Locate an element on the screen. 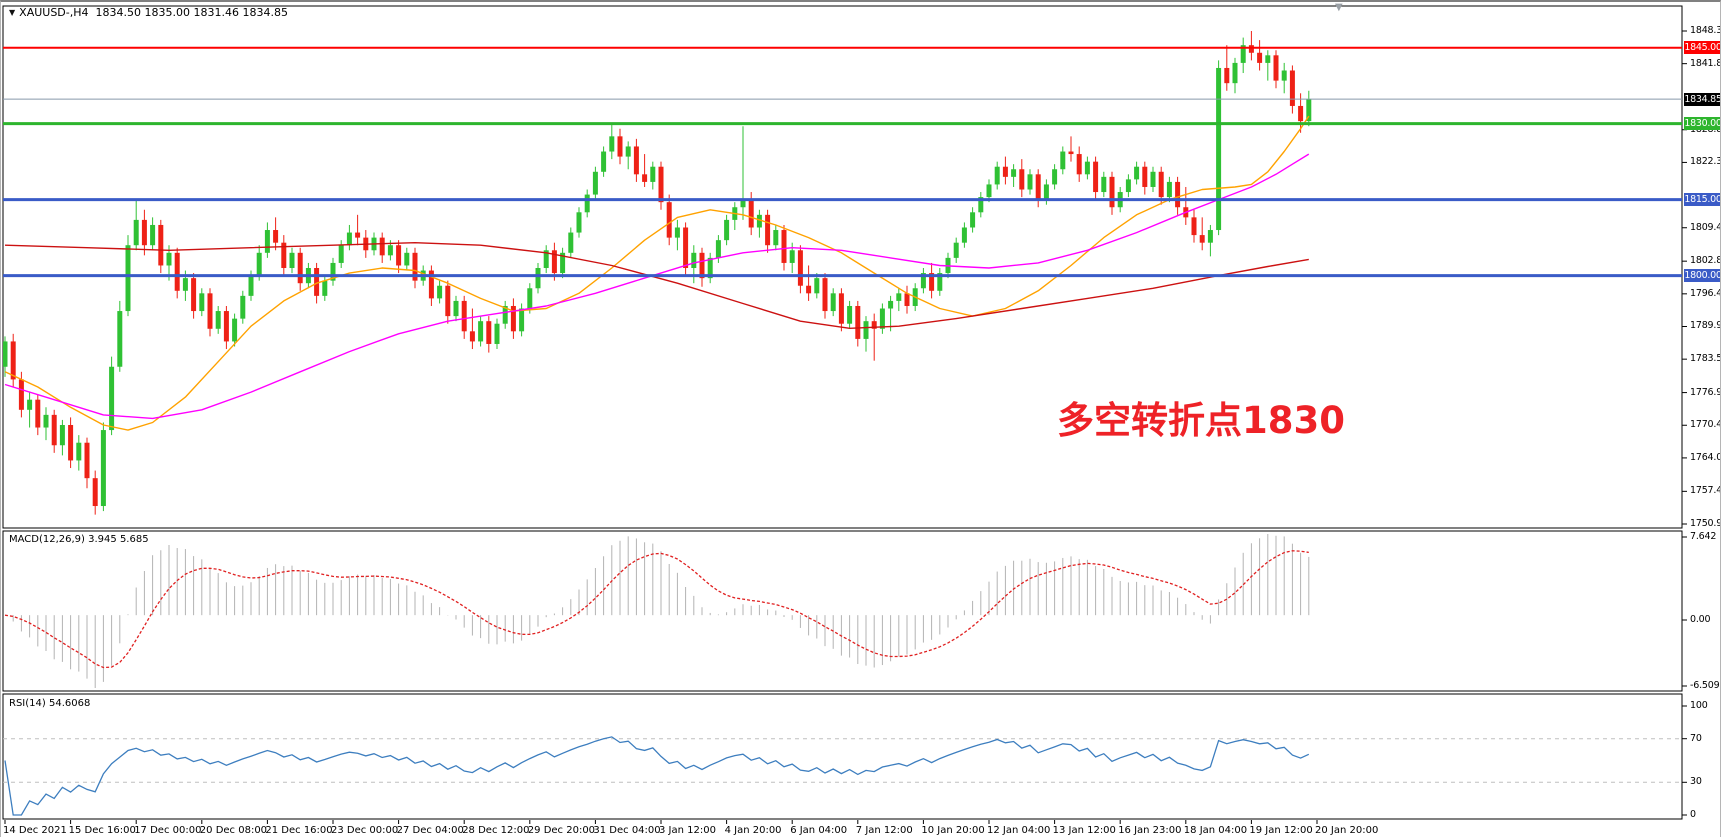 The image size is (1721, 837). rsi-axis-label: 0 is located at coordinates (1693, 814).